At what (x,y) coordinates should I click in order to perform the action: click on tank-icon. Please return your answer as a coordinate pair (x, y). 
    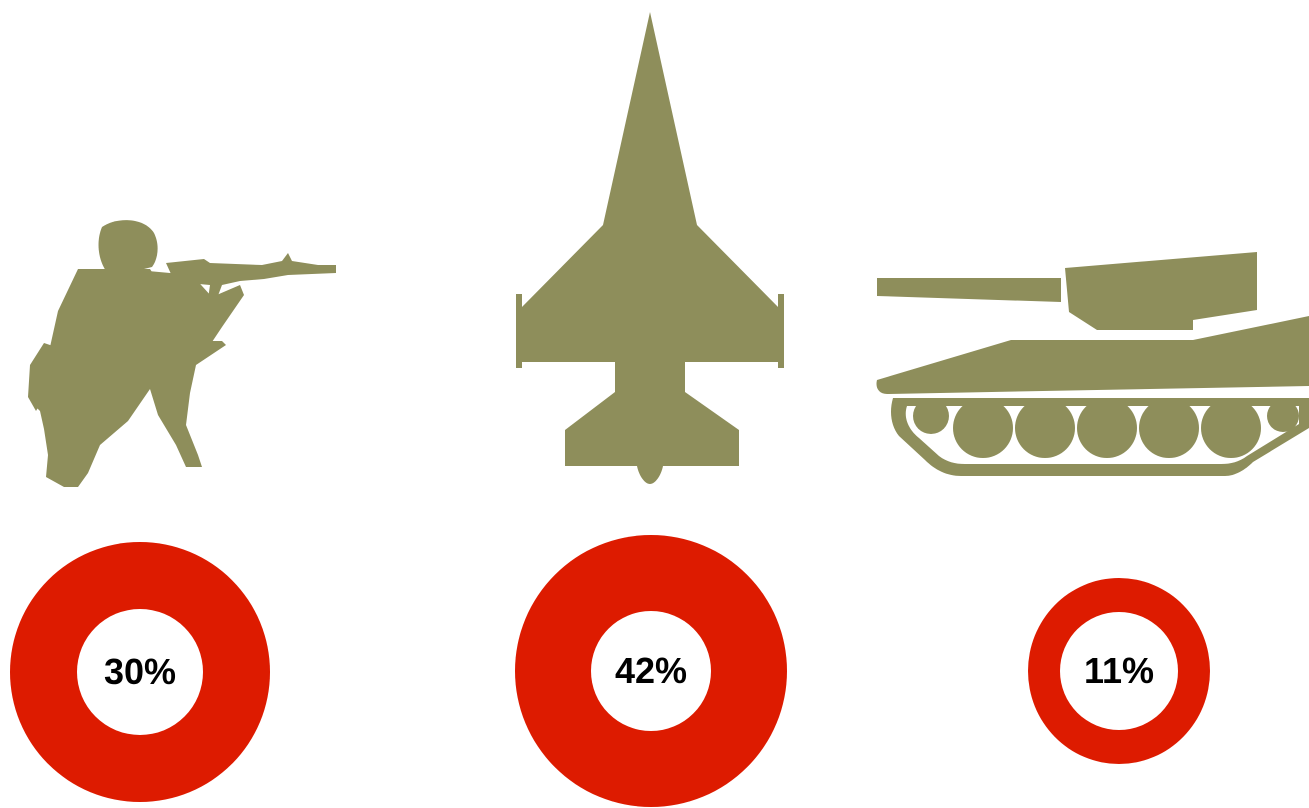
    Looking at the image, I should click on (1092, 364).